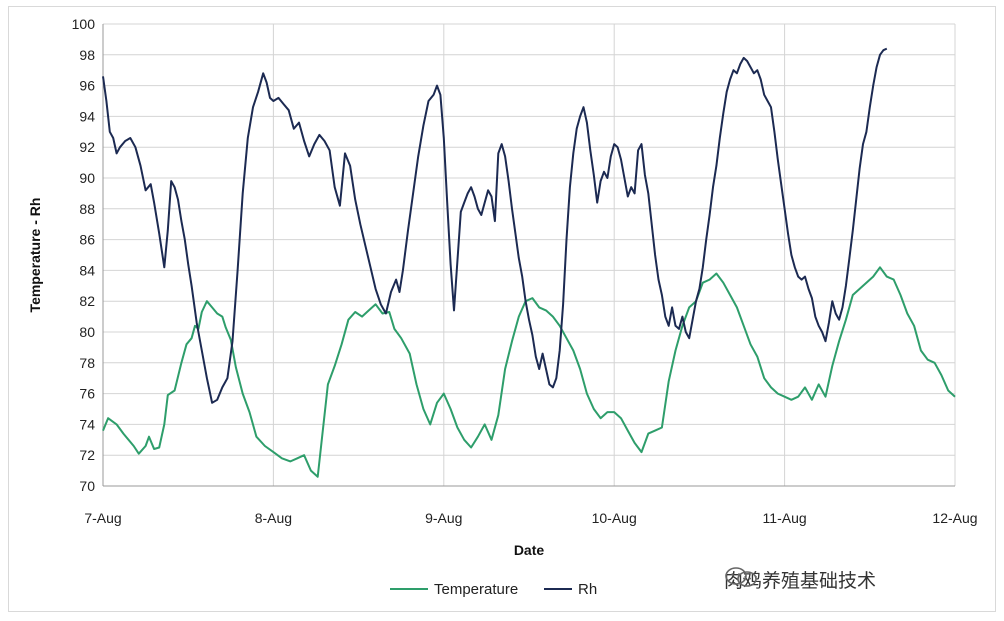 This screenshot has width=1004, height=621. Describe the element at coordinates (87, 486) in the screenshot. I see `y-tick-label: 70` at that location.